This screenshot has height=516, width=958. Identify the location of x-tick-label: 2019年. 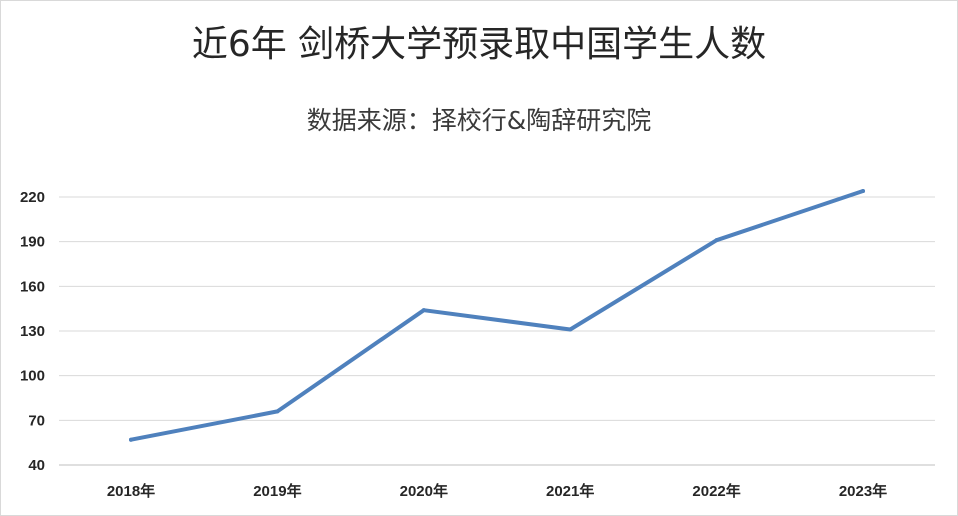
(277, 491).